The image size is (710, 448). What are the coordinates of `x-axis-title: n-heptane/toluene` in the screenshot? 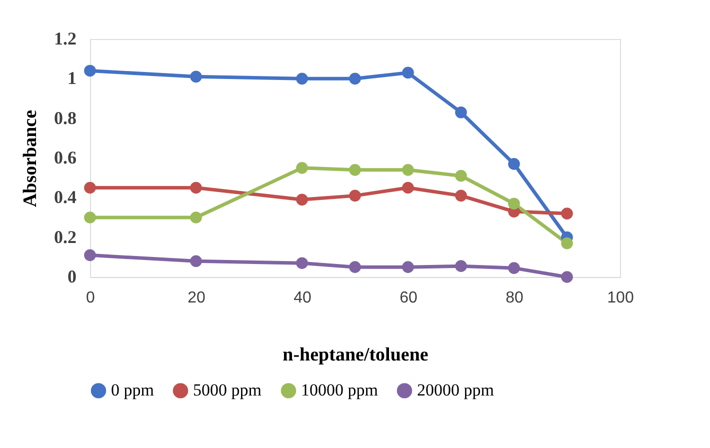 It's located at (355, 355).